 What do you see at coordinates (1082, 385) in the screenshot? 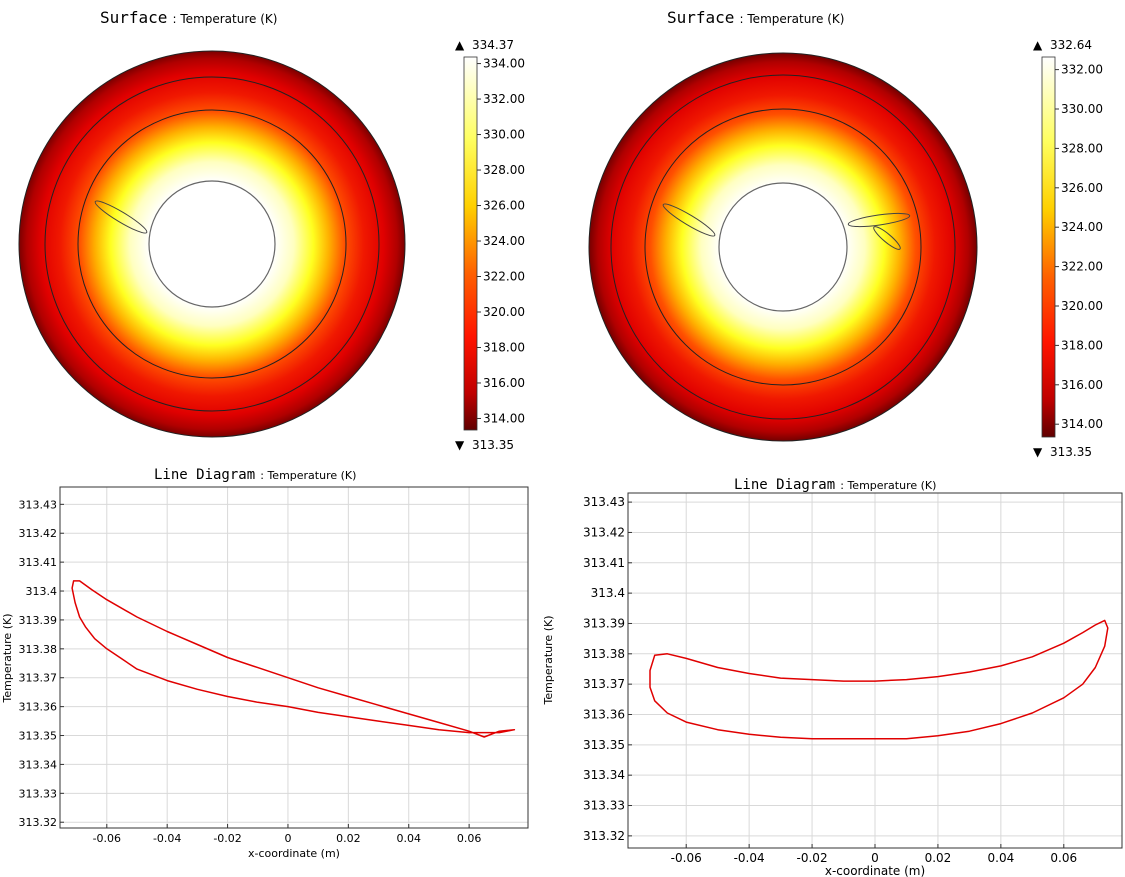
I see `colorbar-tick-label: 316.00` at bounding box center [1082, 385].